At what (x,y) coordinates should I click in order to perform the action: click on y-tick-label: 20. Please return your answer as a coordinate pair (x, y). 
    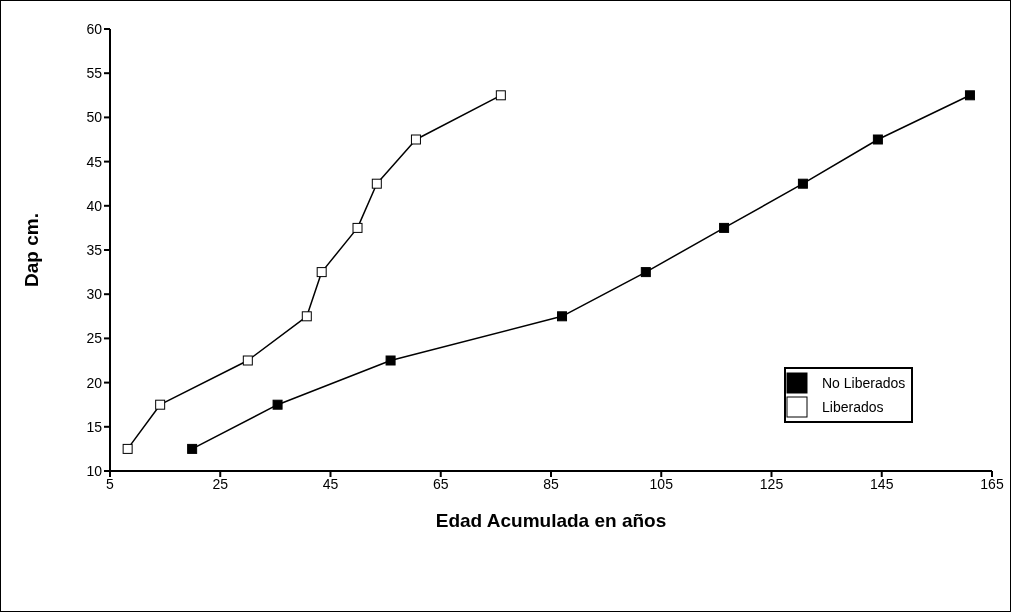
    Looking at the image, I should click on (94, 382).